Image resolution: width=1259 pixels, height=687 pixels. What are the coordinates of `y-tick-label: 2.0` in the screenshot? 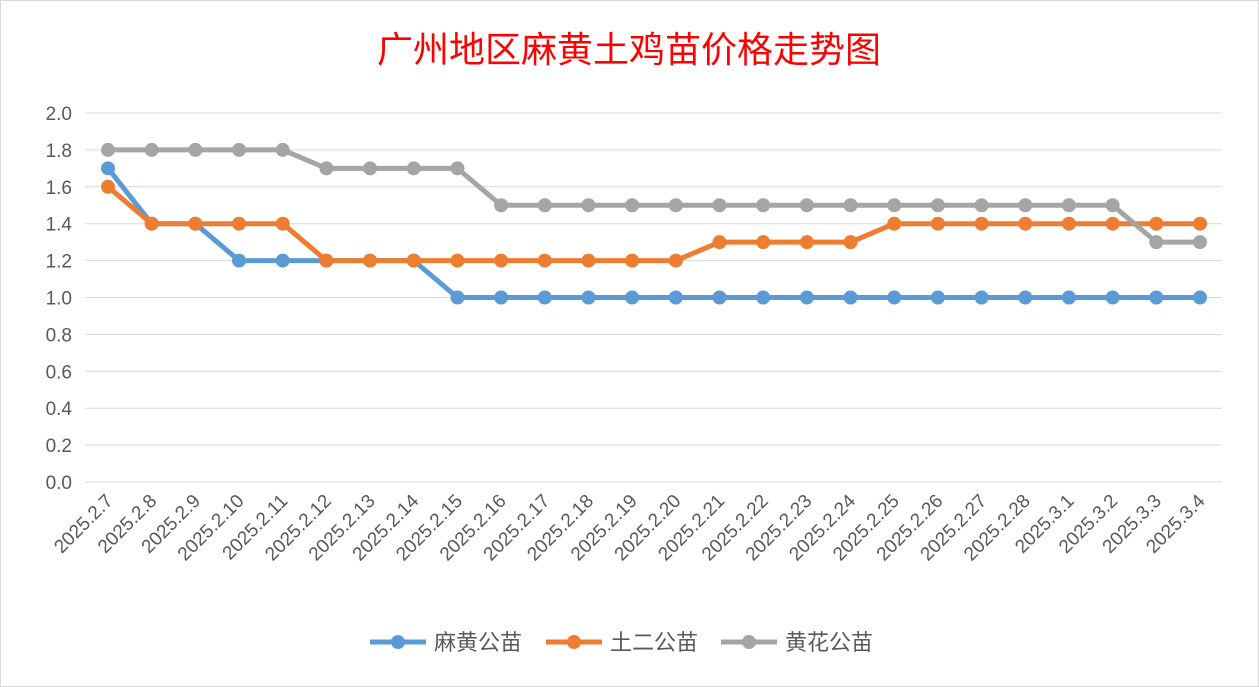 It's located at (59, 114).